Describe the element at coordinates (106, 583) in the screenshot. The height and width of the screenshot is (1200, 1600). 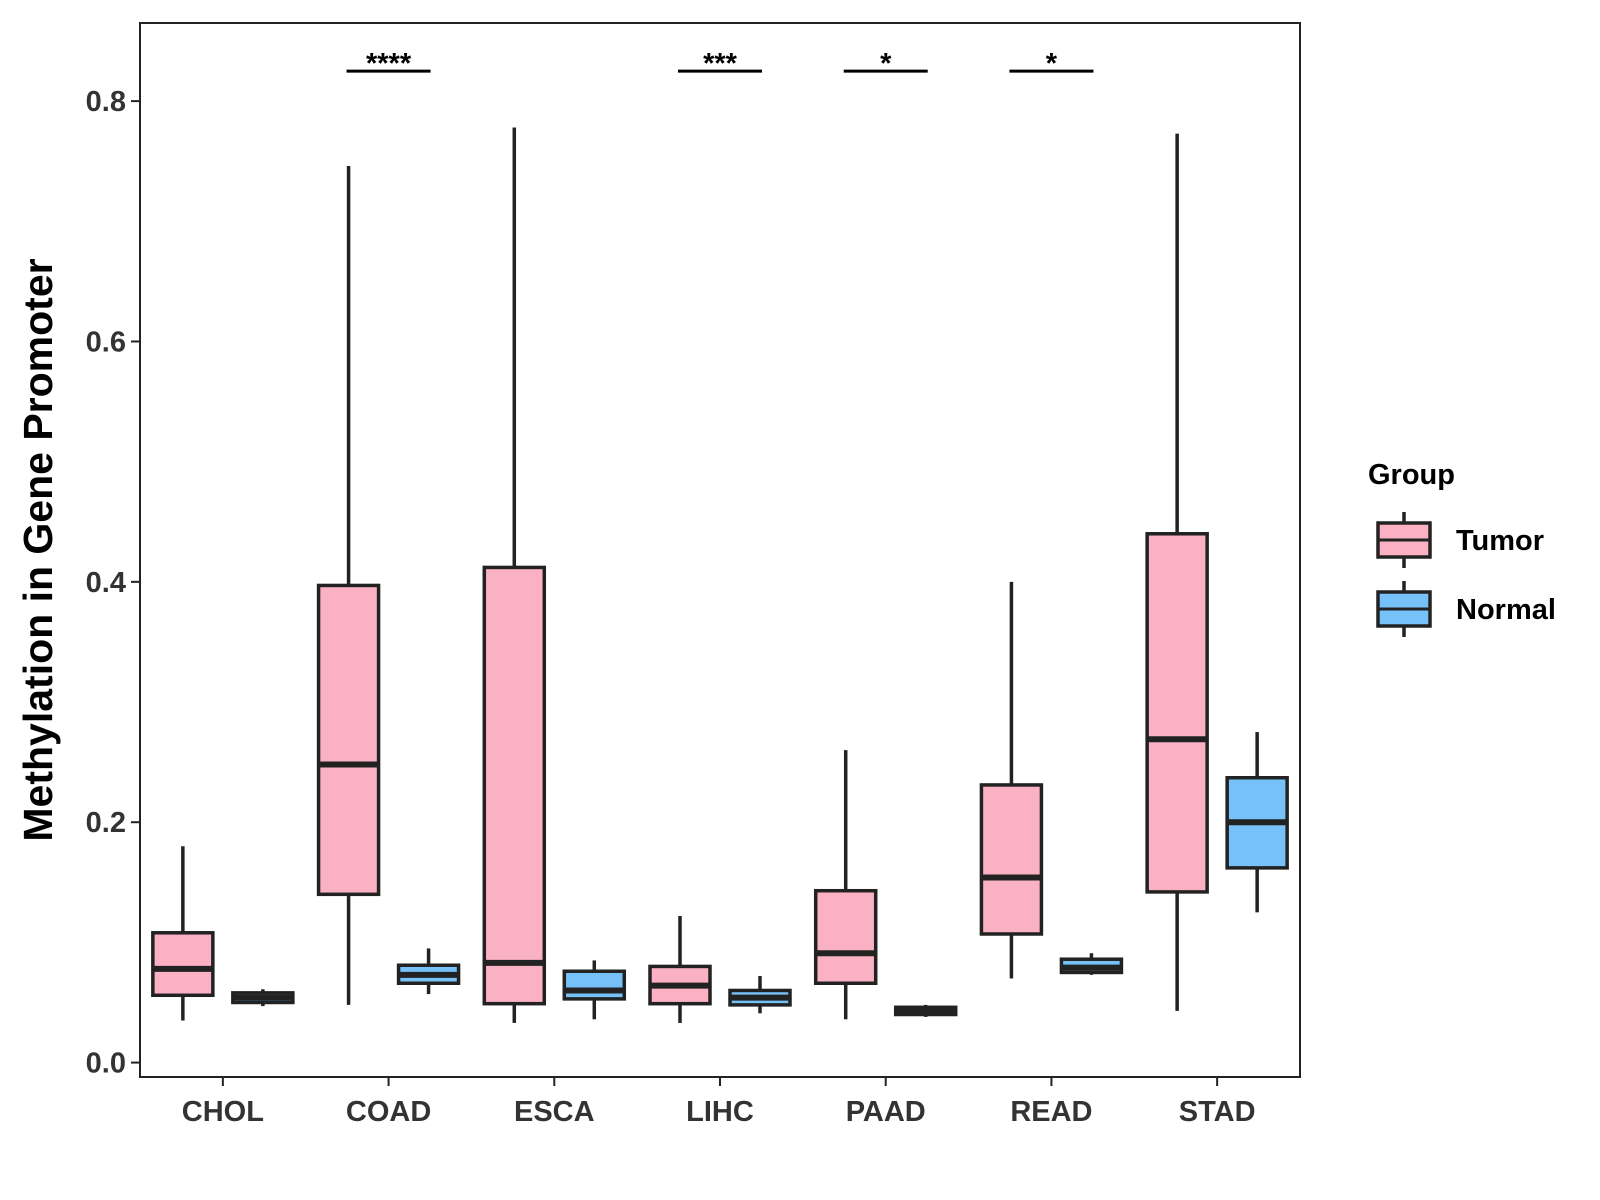
I see `y-tick-label: 0.4` at that location.